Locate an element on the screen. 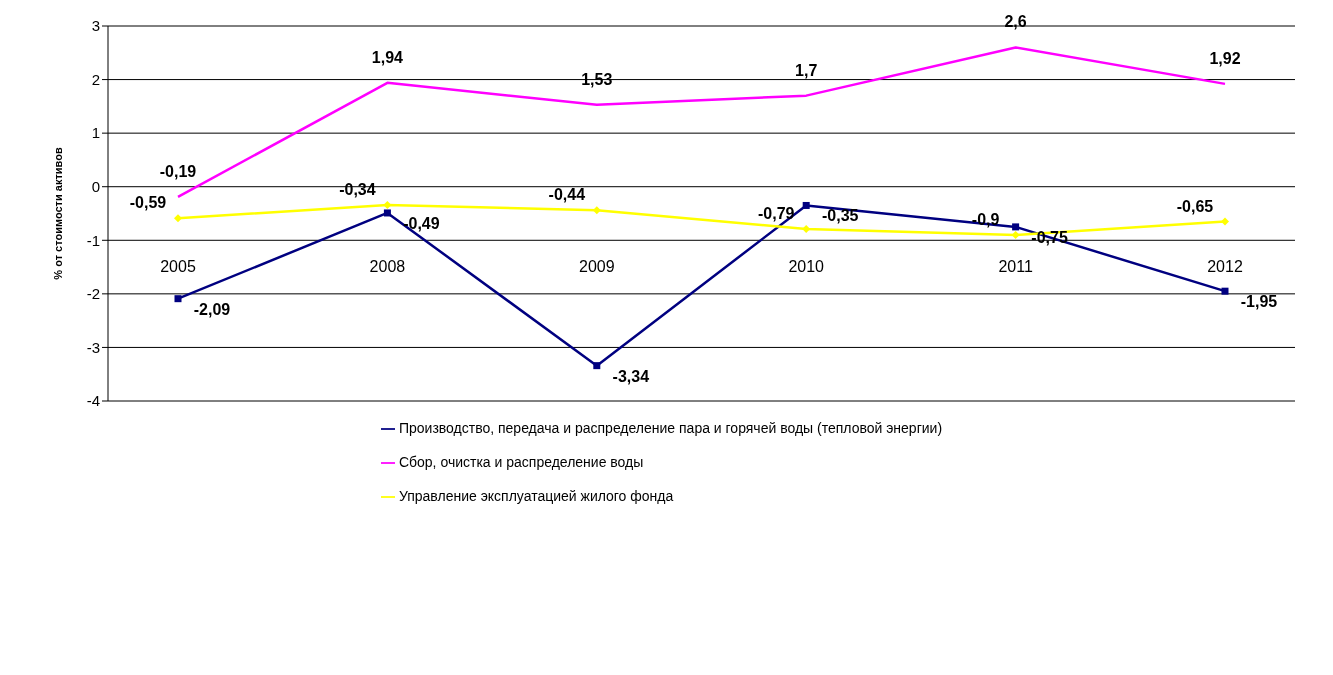 This screenshot has width=1333, height=675. y-tick-label: 3 is located at coordinates (95, 26).